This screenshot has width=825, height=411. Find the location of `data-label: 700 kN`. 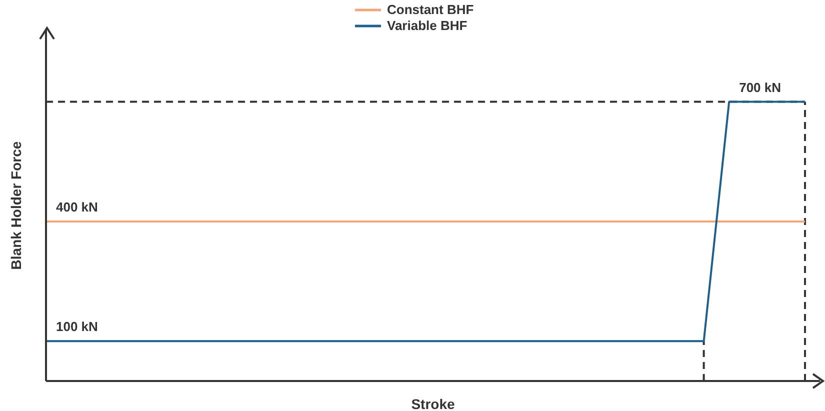

data-label: 700 kN is located at coordinates (760, 87).